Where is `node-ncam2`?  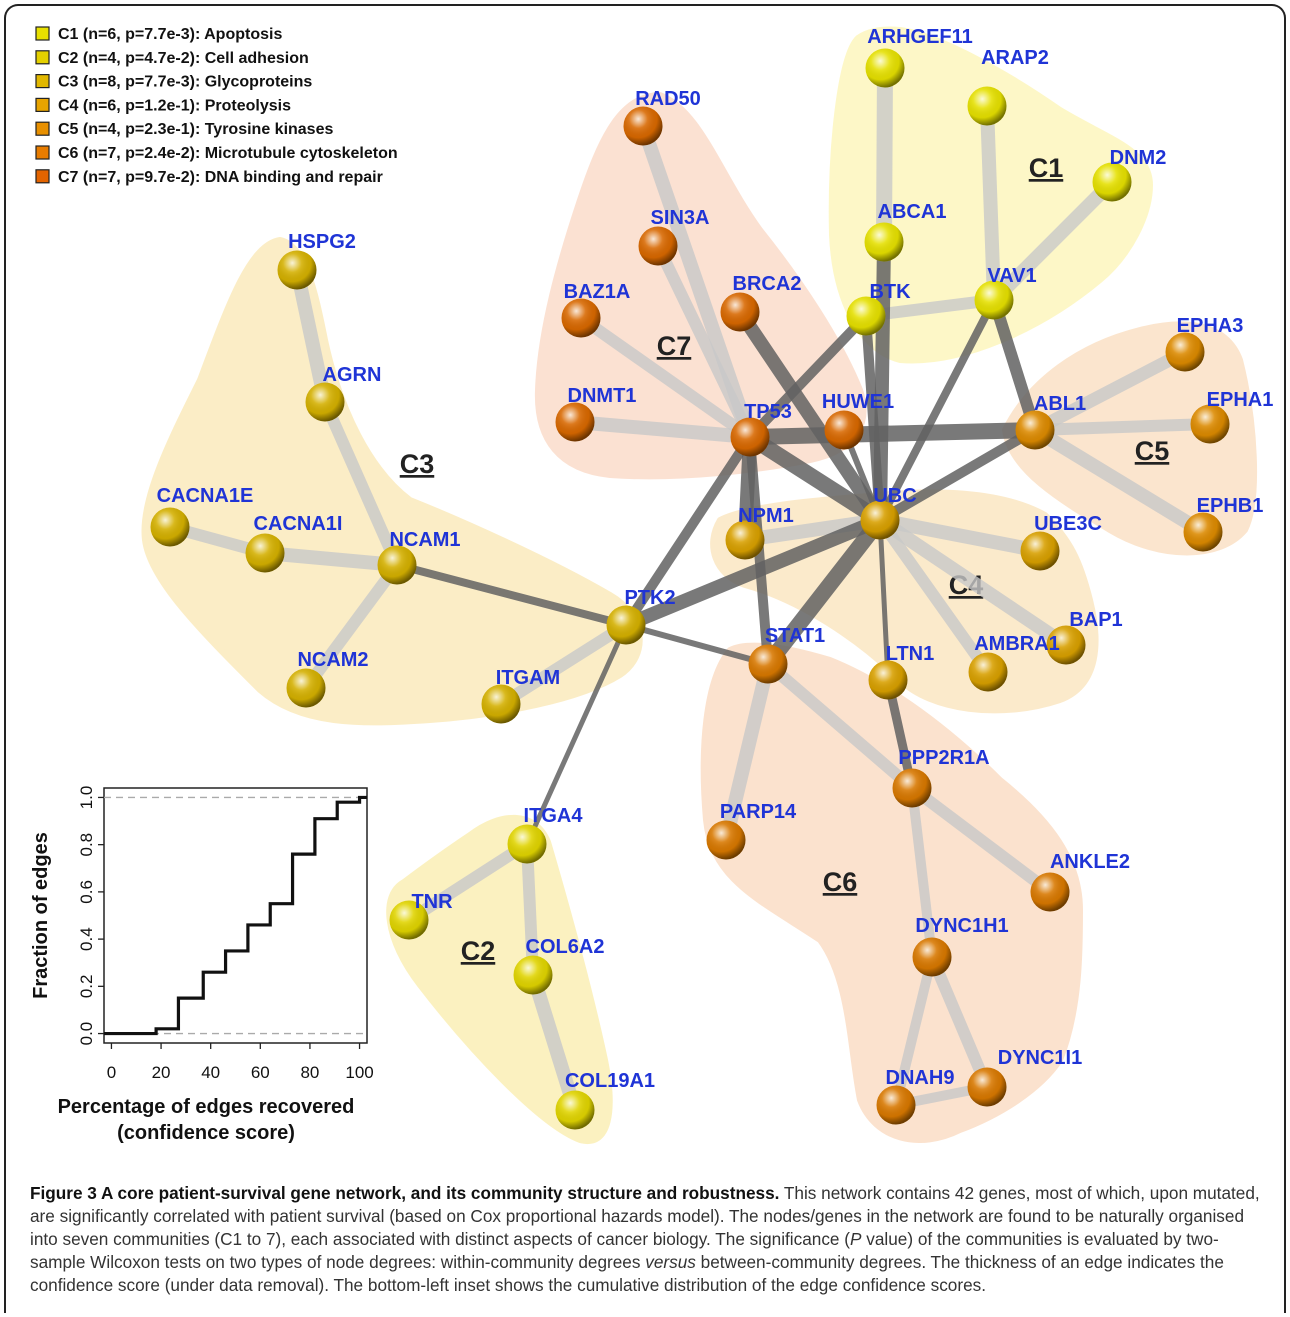
node-ncam2 is located at coordinates (306, 688).